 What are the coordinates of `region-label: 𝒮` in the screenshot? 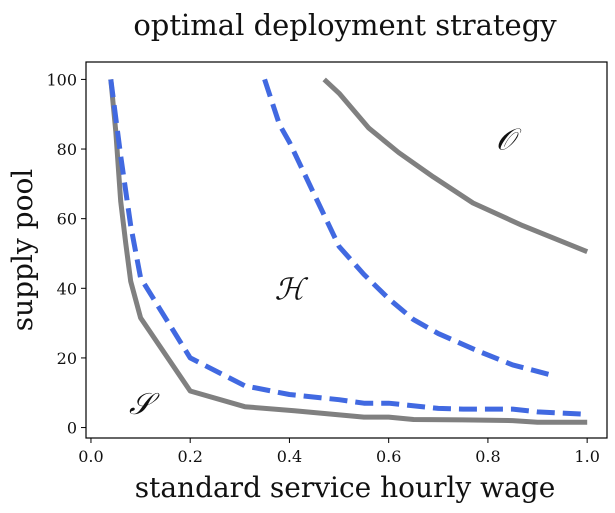 It's located at (144, 404).